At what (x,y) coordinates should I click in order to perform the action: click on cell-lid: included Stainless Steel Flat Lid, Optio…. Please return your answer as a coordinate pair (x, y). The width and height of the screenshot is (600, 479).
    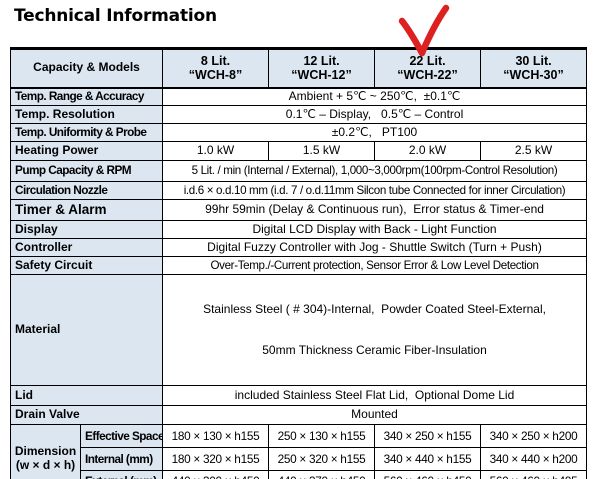
    Looking at the image, I should click on (375, 396).